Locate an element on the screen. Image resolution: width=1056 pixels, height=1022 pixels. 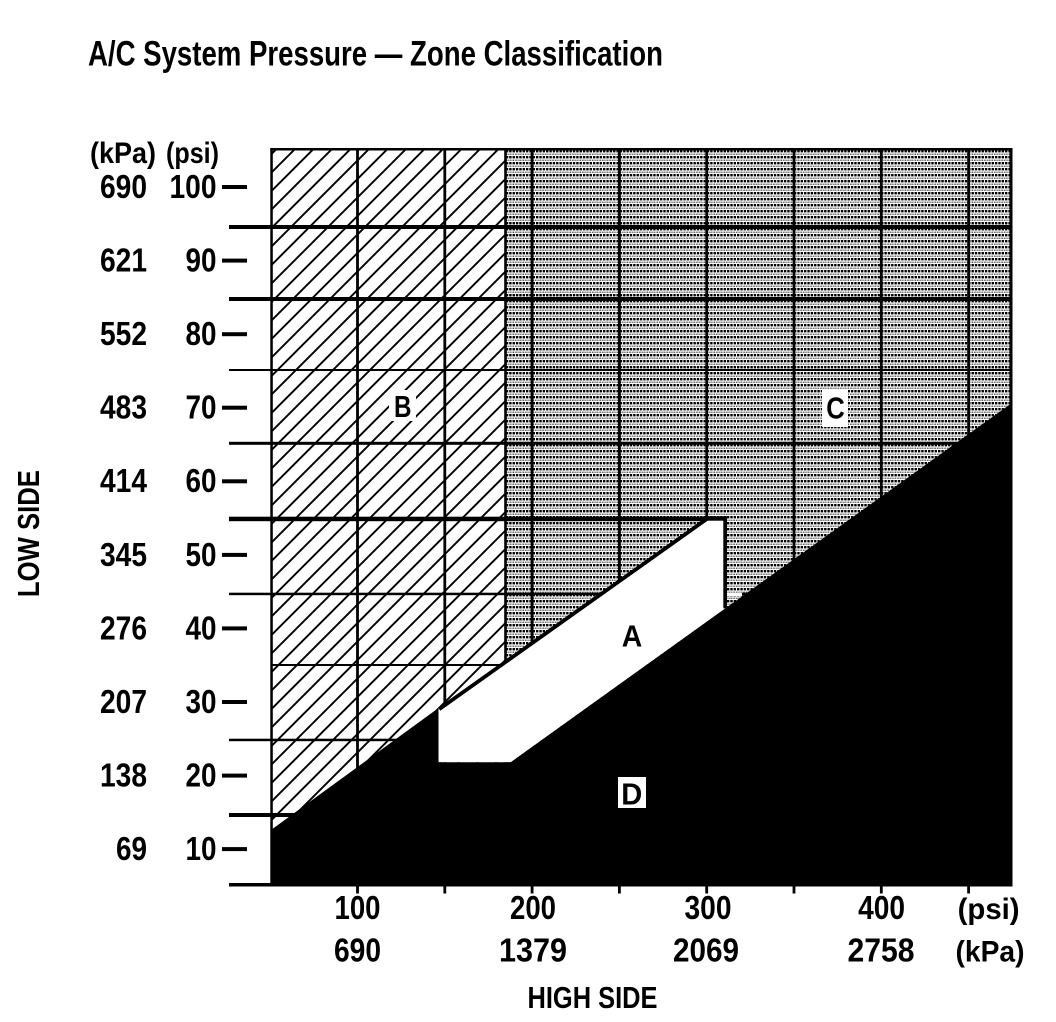
svg-text: 50 is located at coordinates (201, 554).